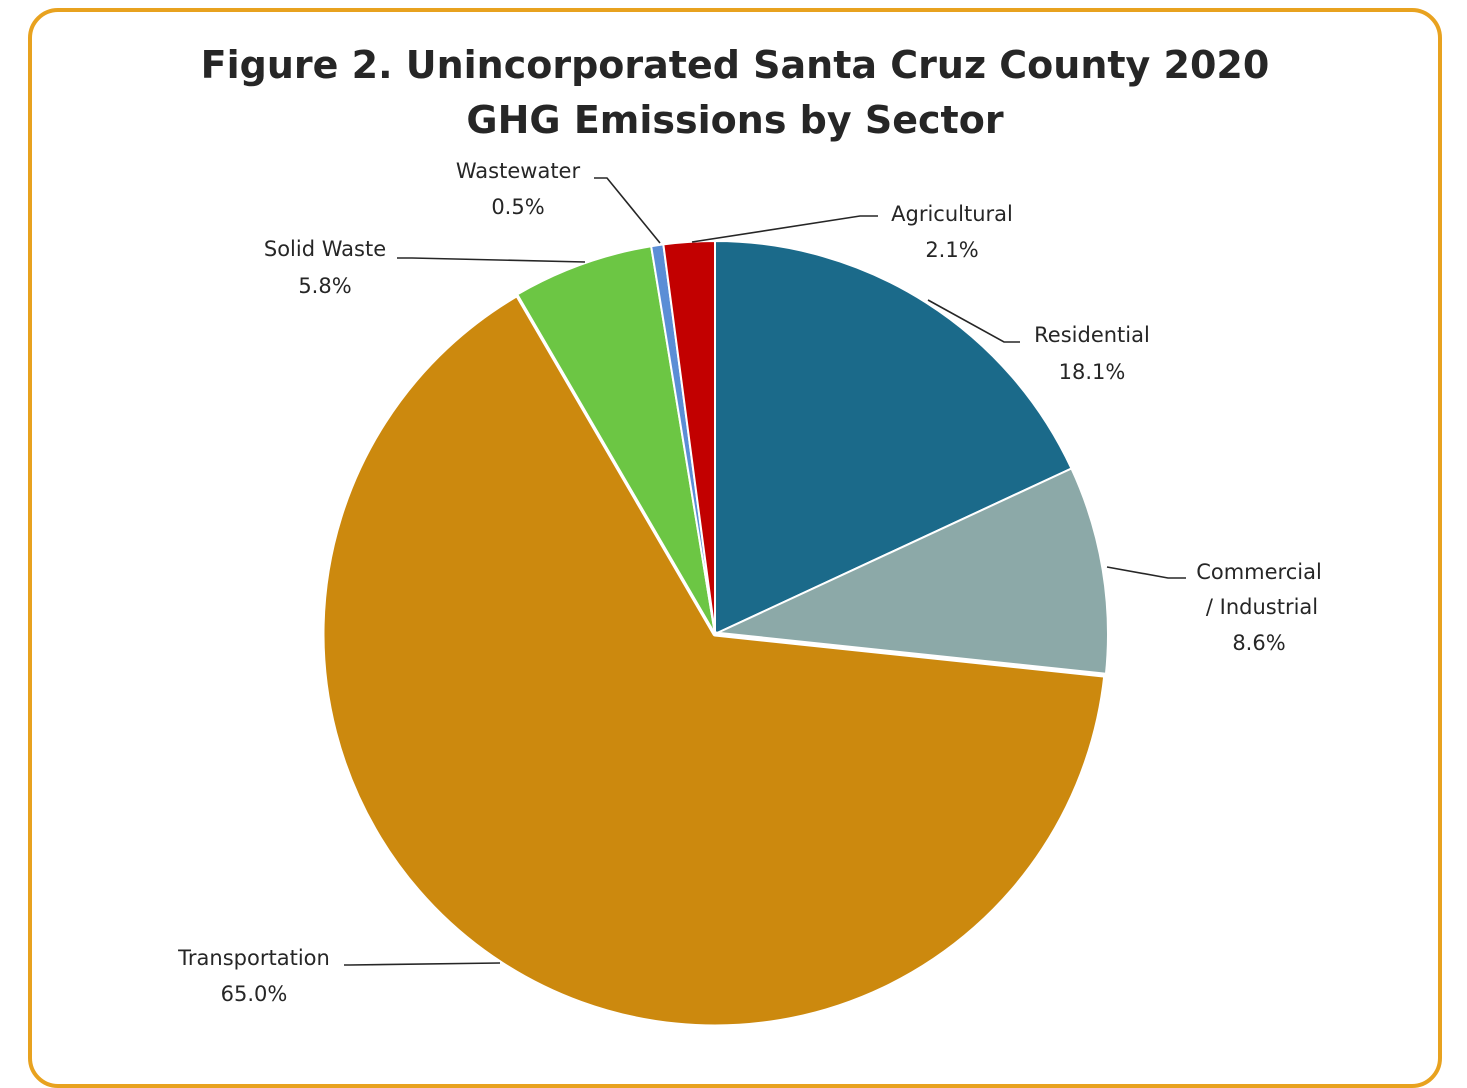 This screenshot has height=1088, width=1467. What do you see at coordinates (1259, 572) in the screenshot?
I see `slice-label-commercial-name-line-1: Commercial` at bounding box center [1259, 572].